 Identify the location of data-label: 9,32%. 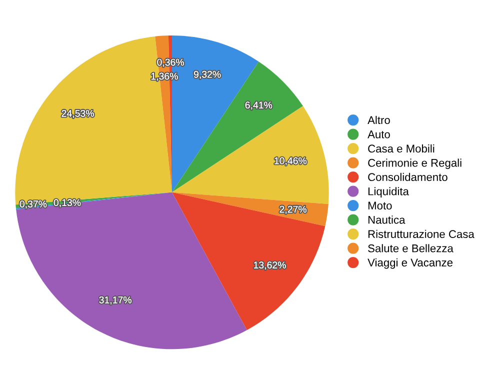
(207, 74).